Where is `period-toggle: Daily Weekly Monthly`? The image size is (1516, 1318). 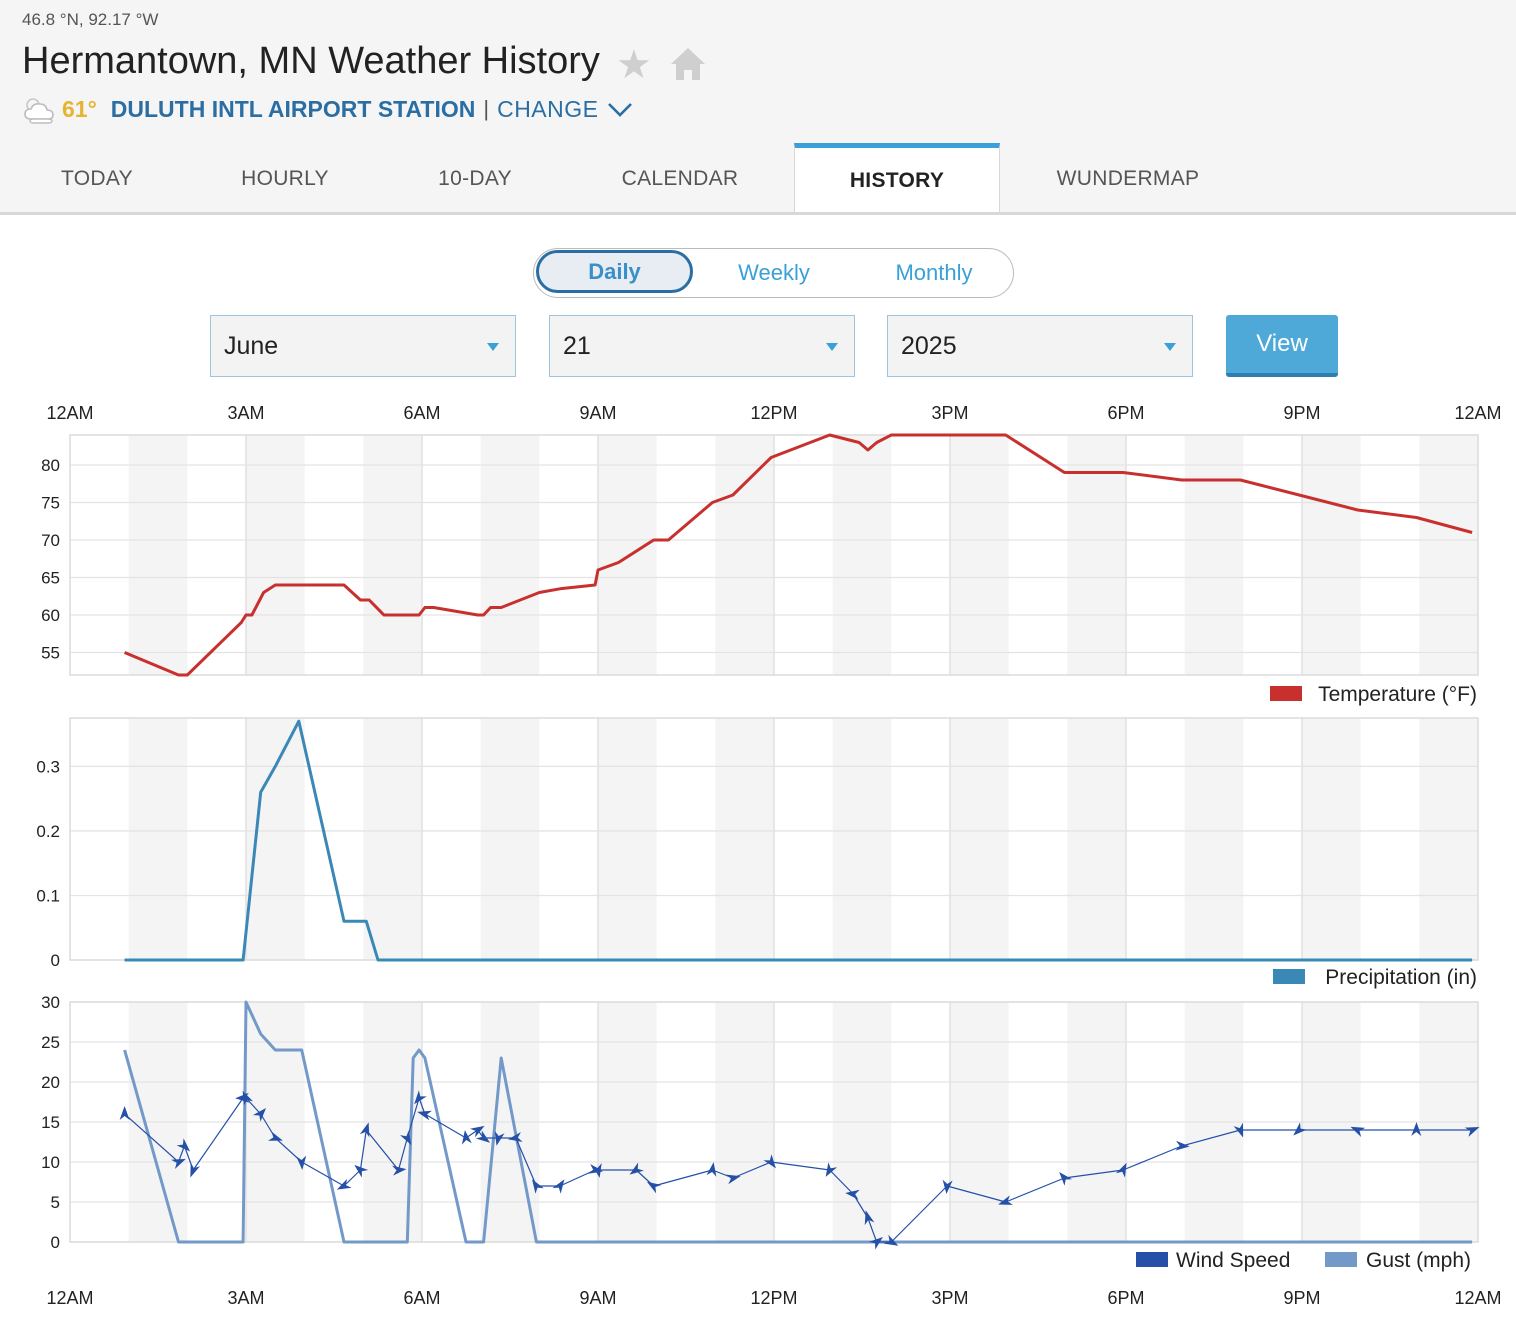
period-toggle: Daily Weekly Monthly is located at coordinates (773, 273).